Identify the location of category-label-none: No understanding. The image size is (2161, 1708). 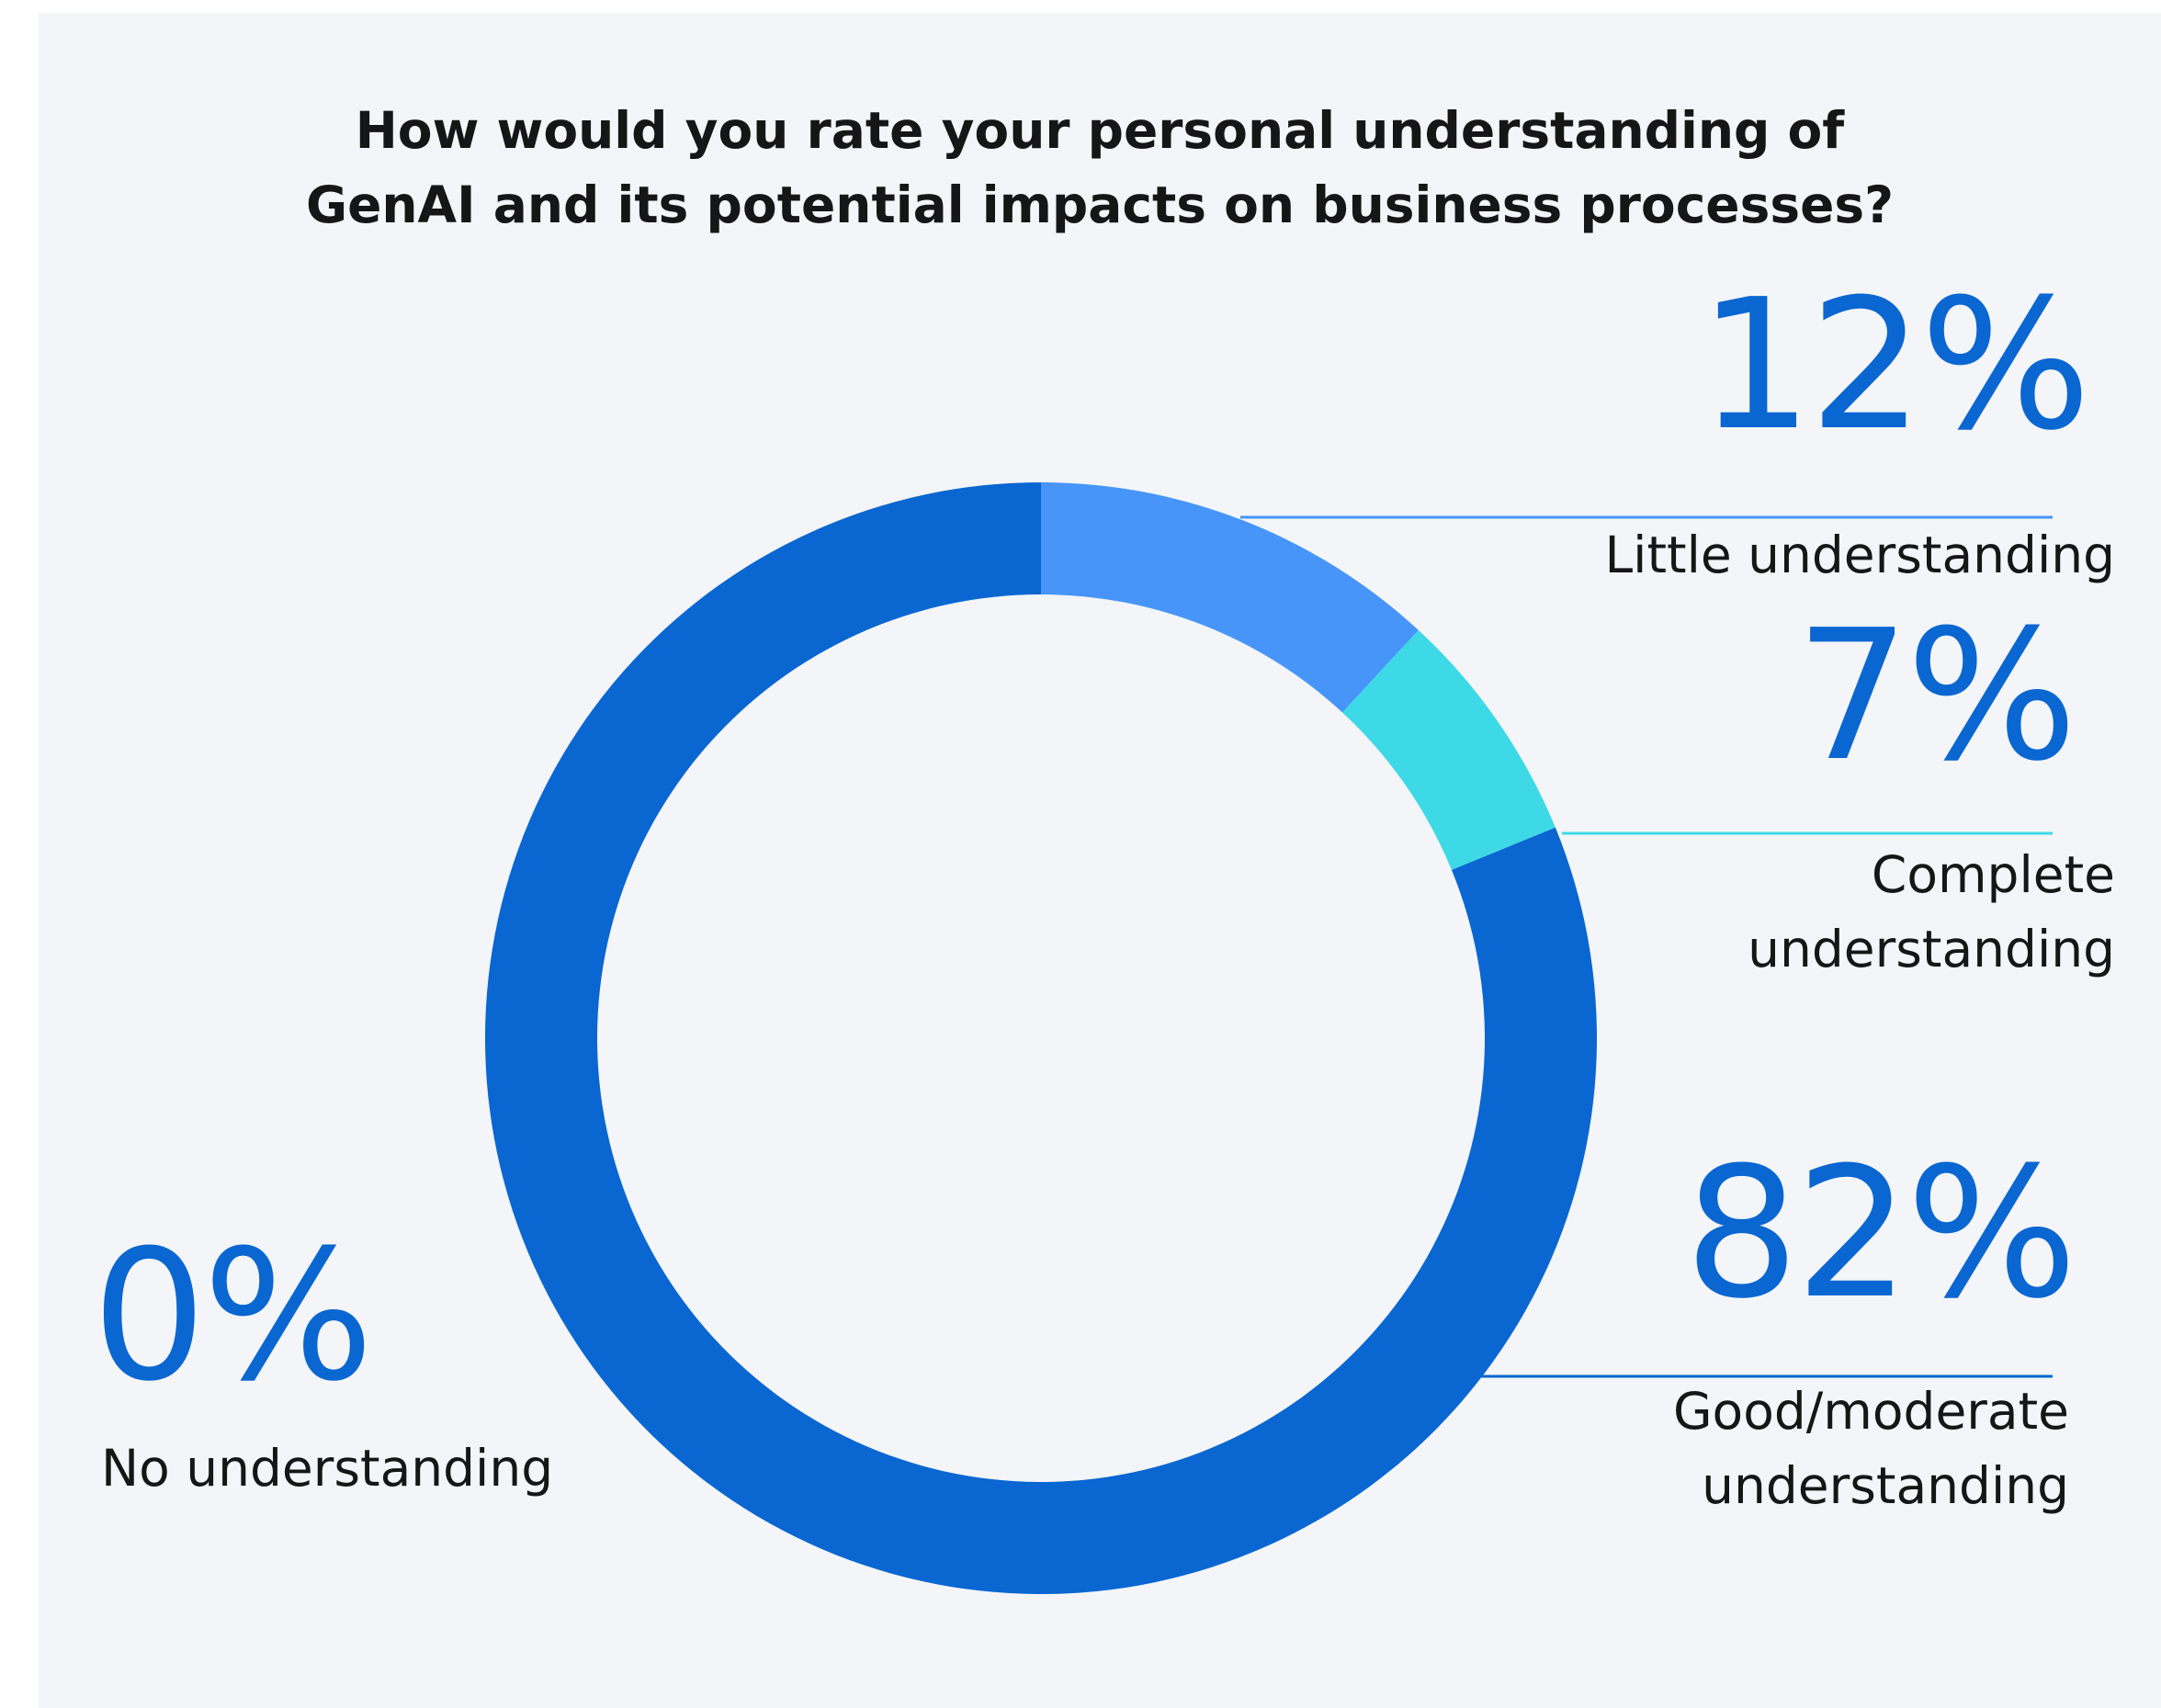
(327, 1468).